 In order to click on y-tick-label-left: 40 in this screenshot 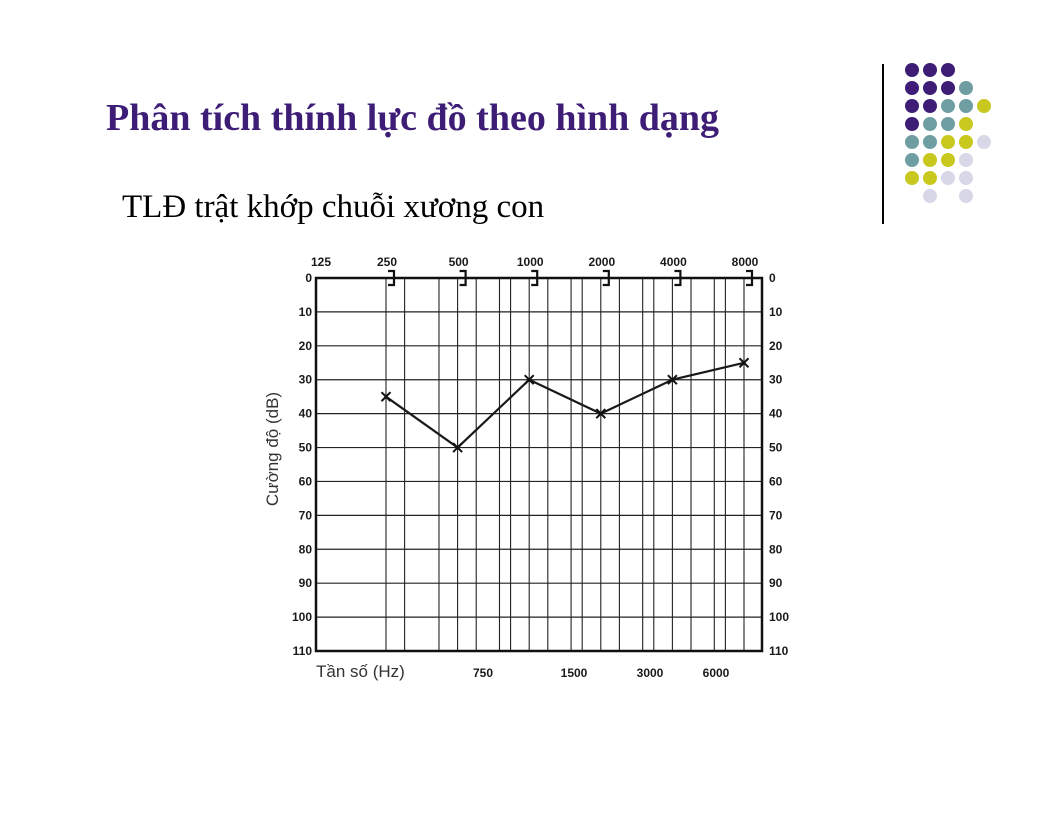, I will do `click(306, 414)`.